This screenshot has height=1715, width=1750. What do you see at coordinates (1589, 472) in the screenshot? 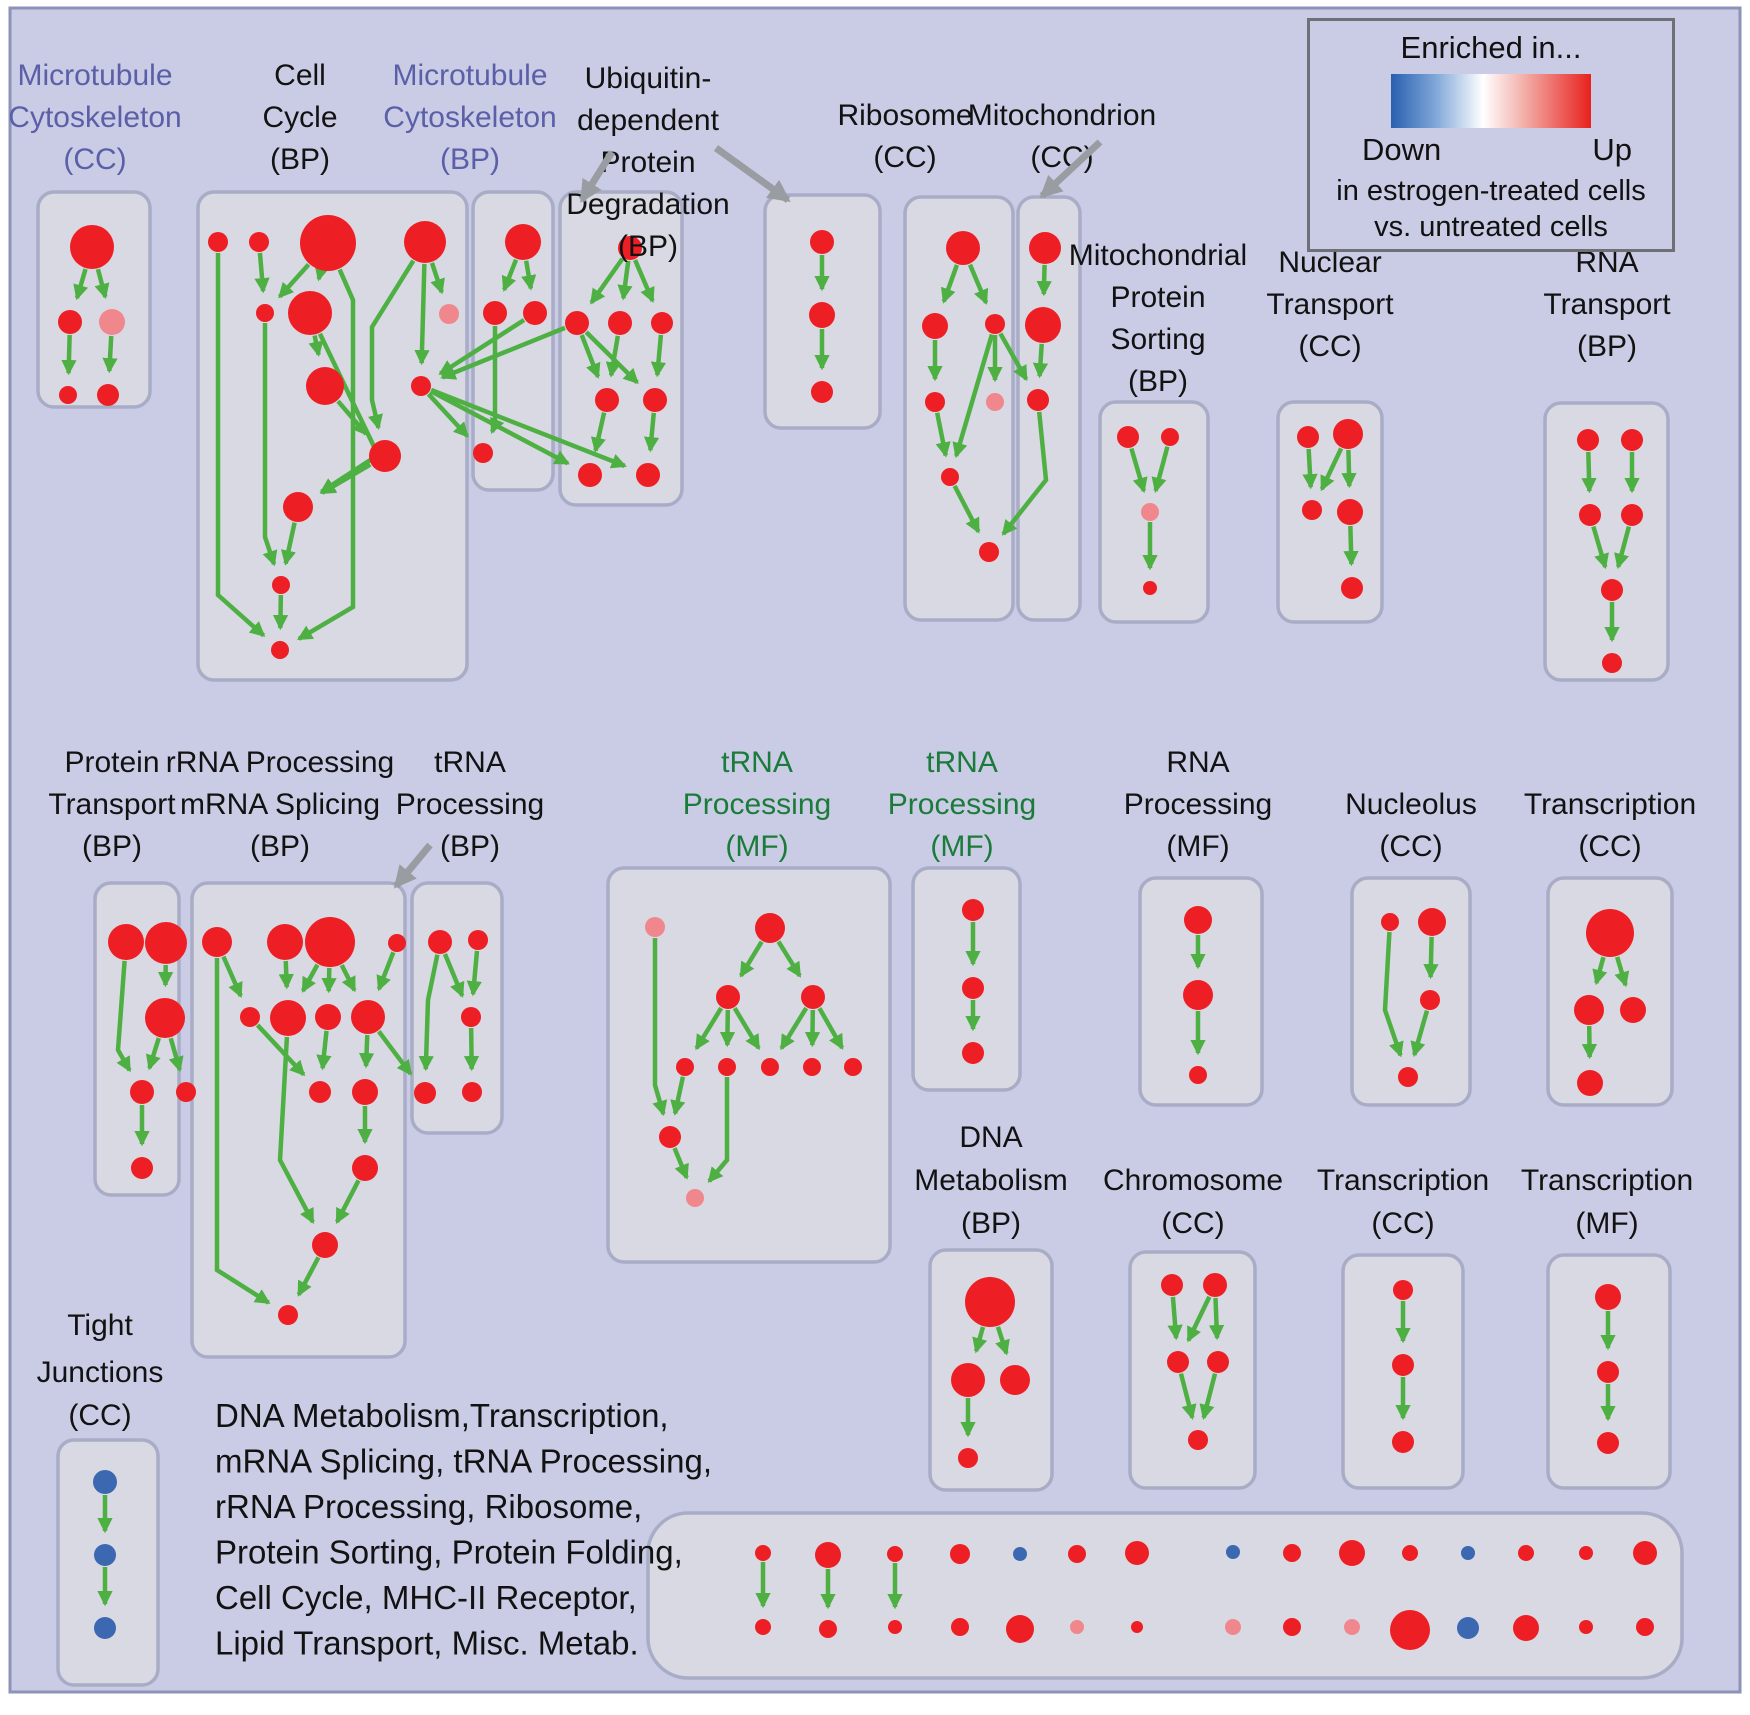
I see `go-edge-rna_transport` at bounding box center [1589, 472].